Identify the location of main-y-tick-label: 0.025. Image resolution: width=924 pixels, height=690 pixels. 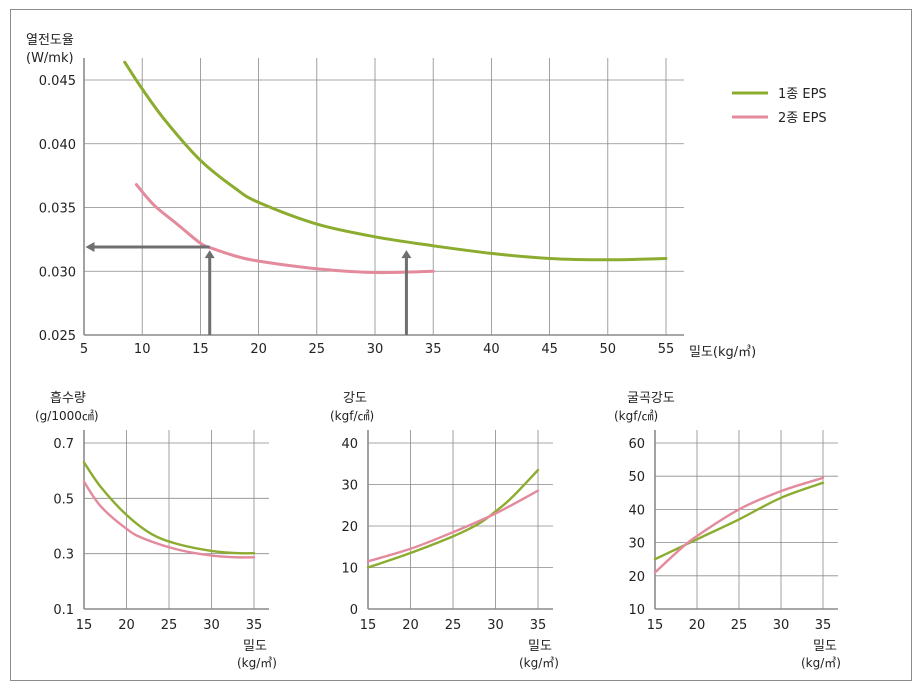
(57, 336).